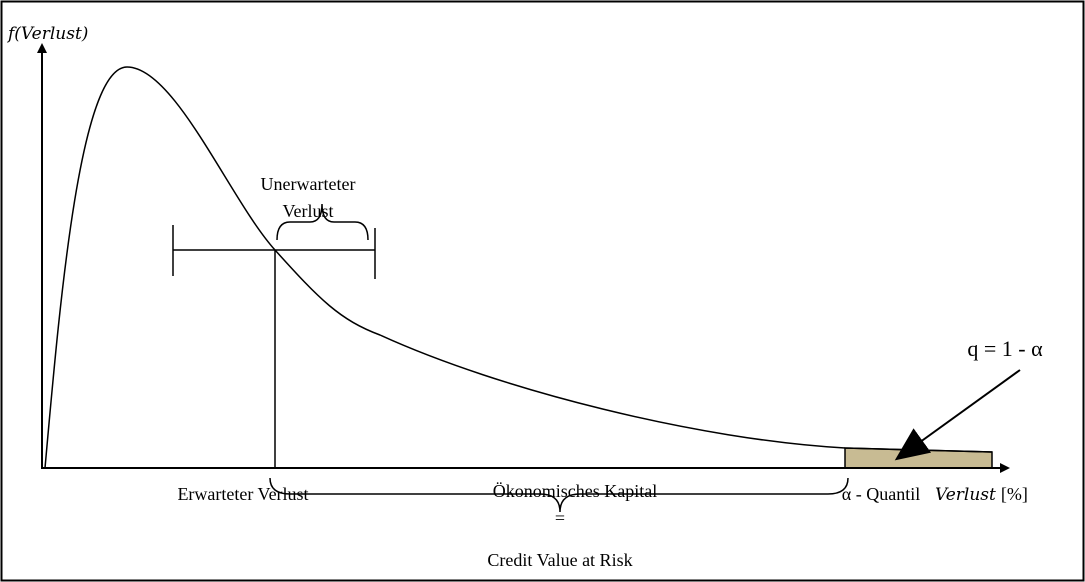  I want to click on x-axis-unit: [%], so click(1014, 494).